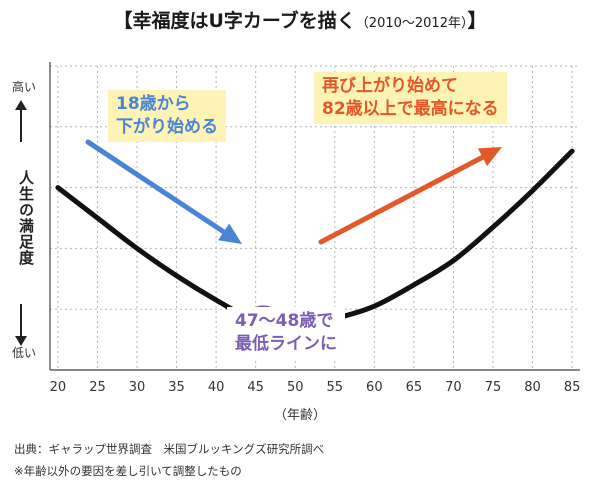 Image resolution: width=600 pixels, height=486 pixels. I want to click on x-tick-label-55: 55, so click(335, 387).